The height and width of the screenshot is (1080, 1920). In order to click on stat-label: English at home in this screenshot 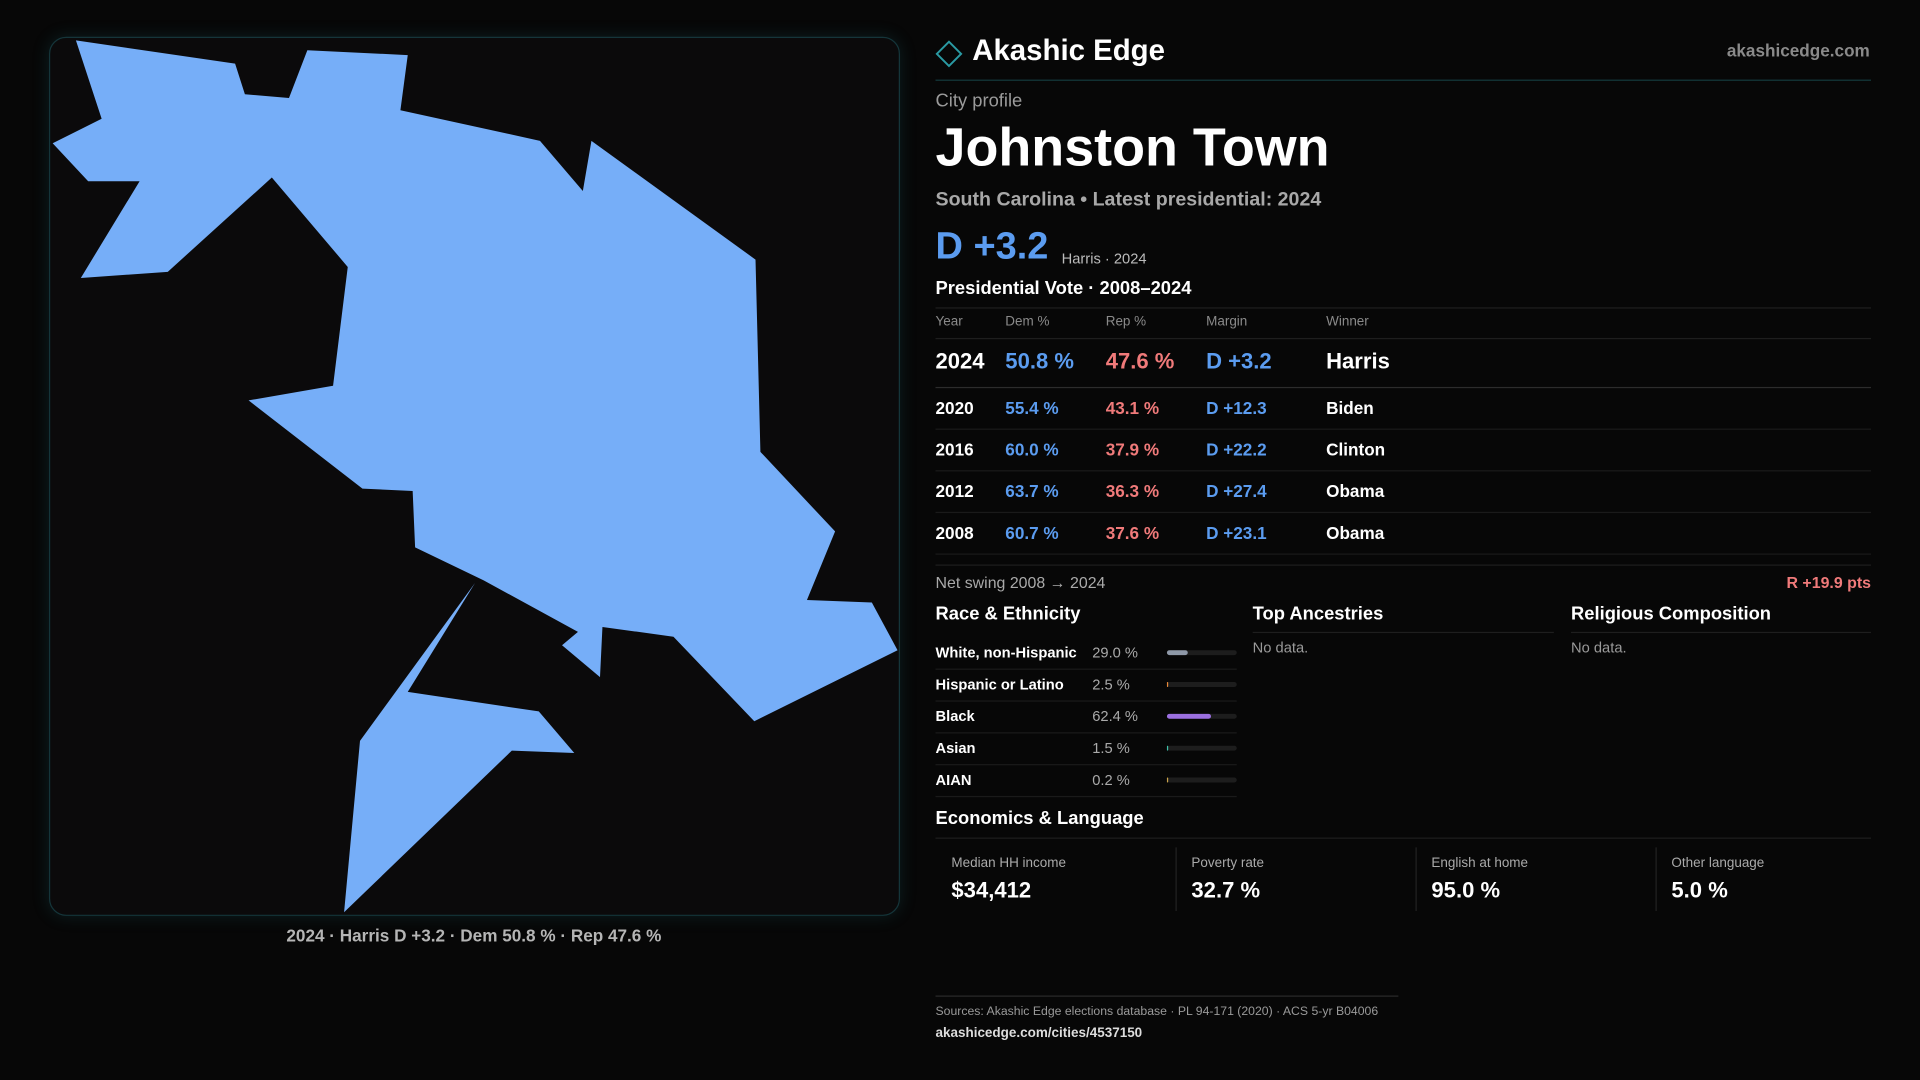, I will do `click(1480, 863)`.